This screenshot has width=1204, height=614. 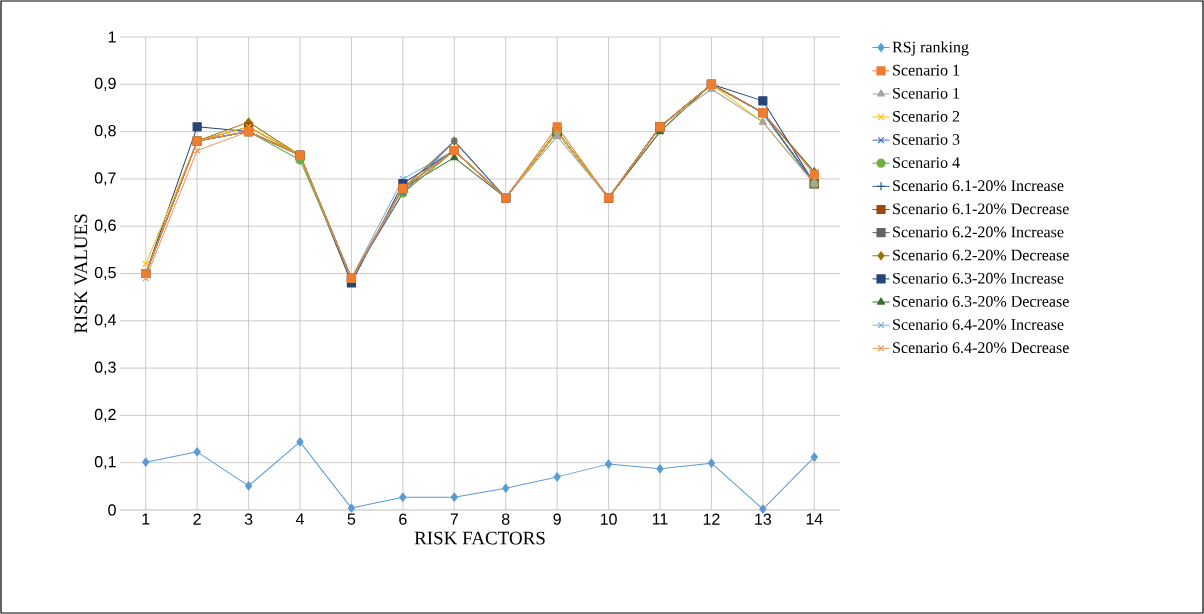 I want to click on legend-label: Scenario 6.3-20% Decrease, so click(x=981, y=301).